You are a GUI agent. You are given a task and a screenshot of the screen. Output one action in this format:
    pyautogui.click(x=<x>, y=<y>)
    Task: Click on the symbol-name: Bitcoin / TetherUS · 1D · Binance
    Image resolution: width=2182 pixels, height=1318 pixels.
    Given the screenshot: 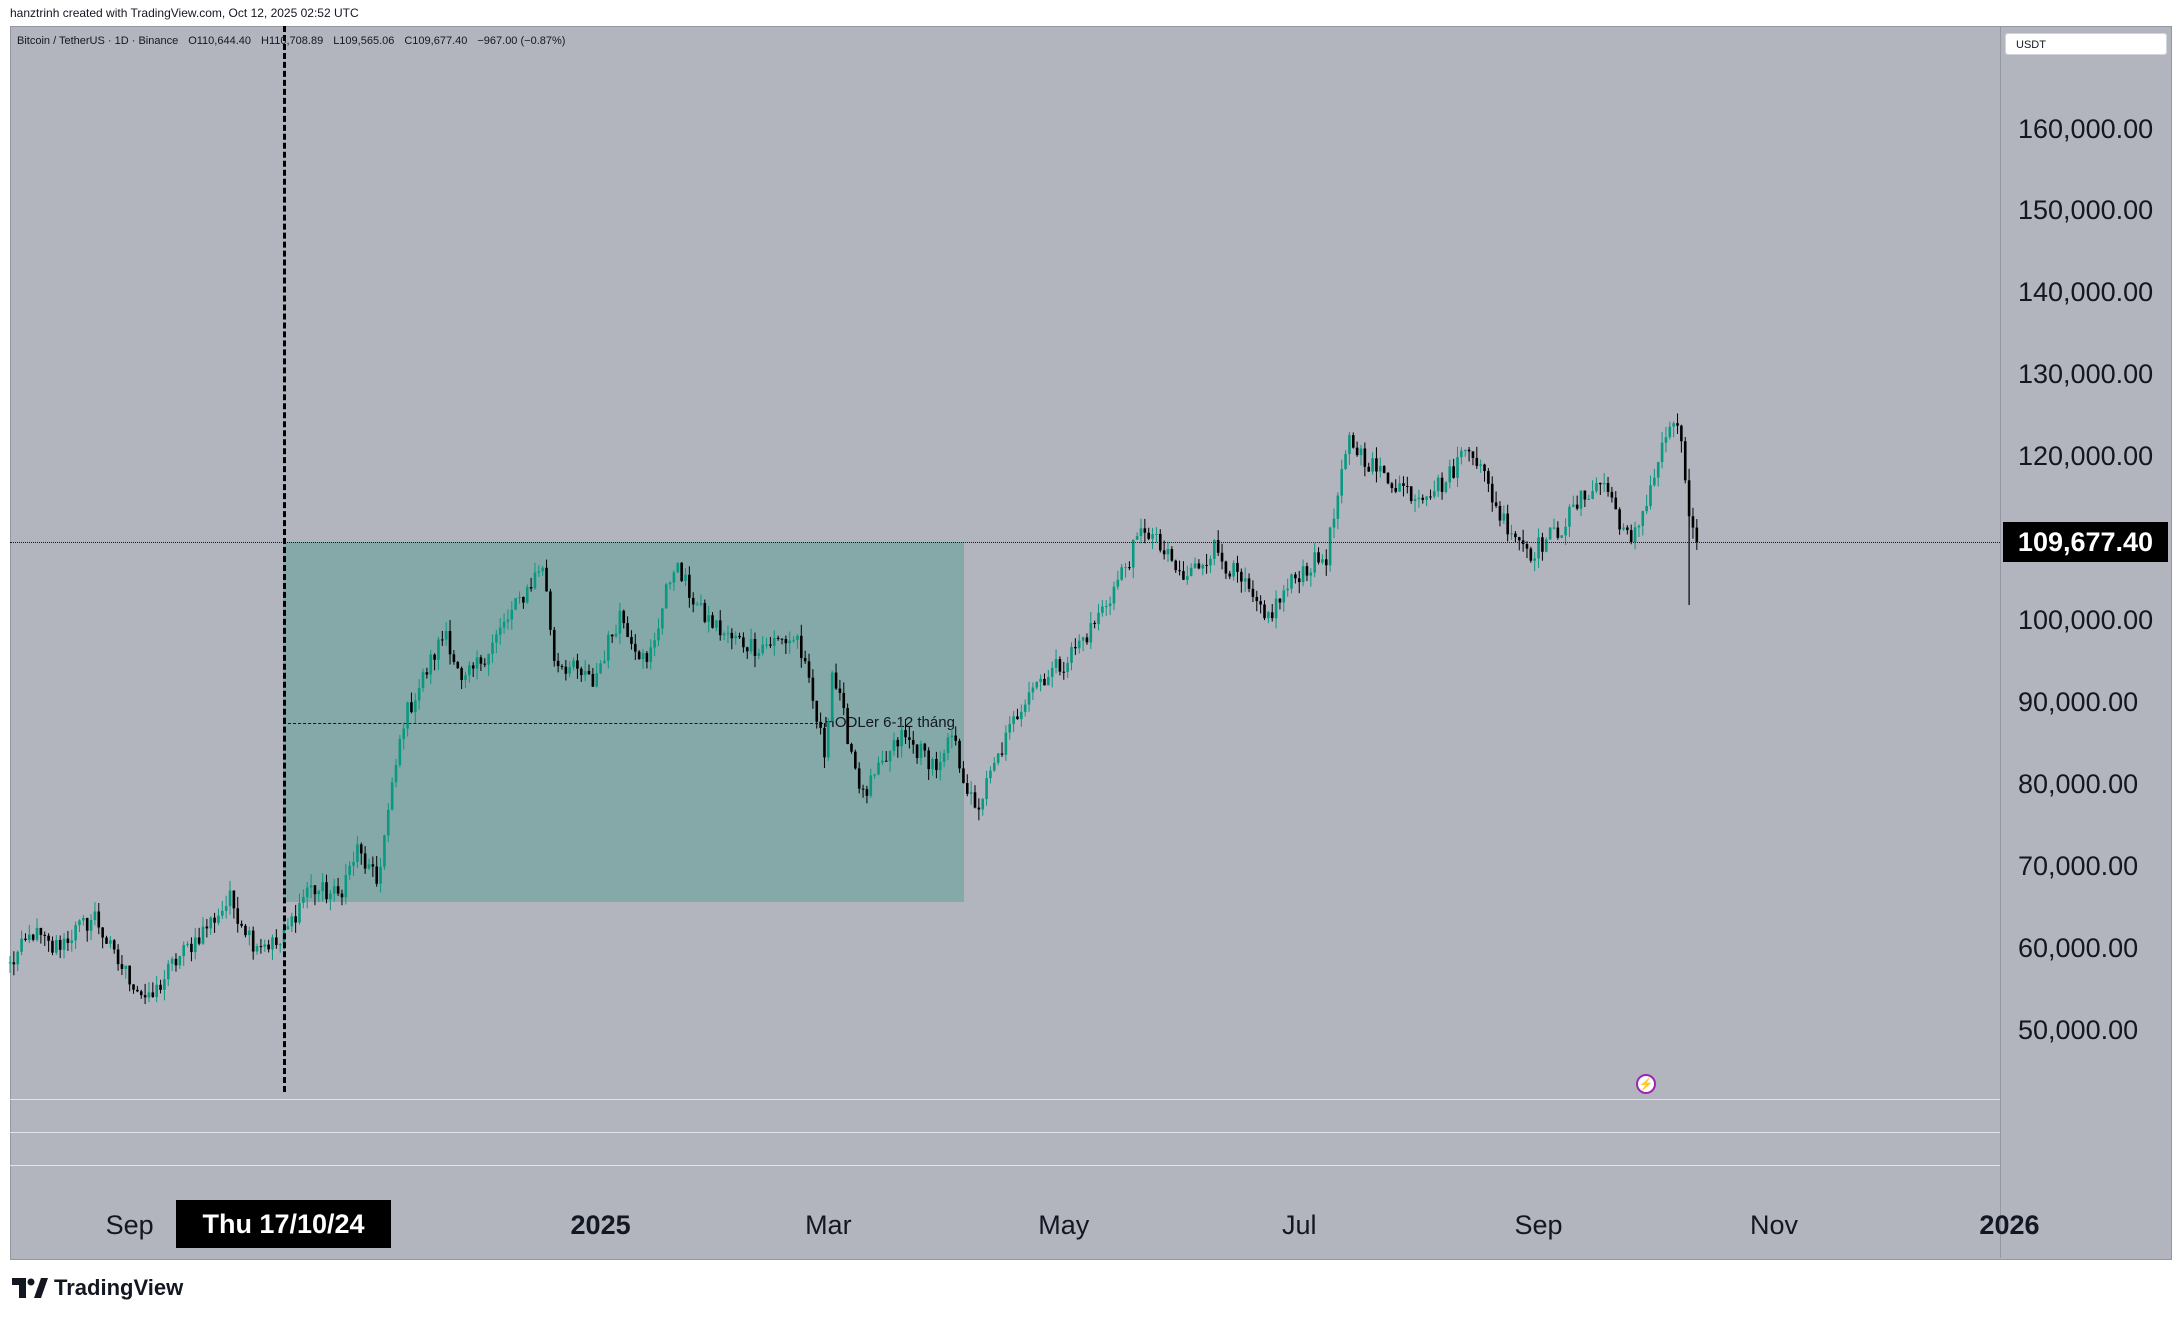 What is the action you would take?
    pyautogui.click(x=98, y=41)
    